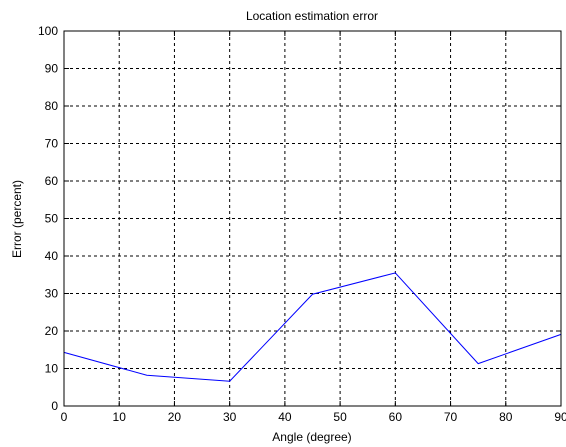  Describe the element at coordinates (560, 417) in the screenshot. I see `x-tick-label: 90` at that location.